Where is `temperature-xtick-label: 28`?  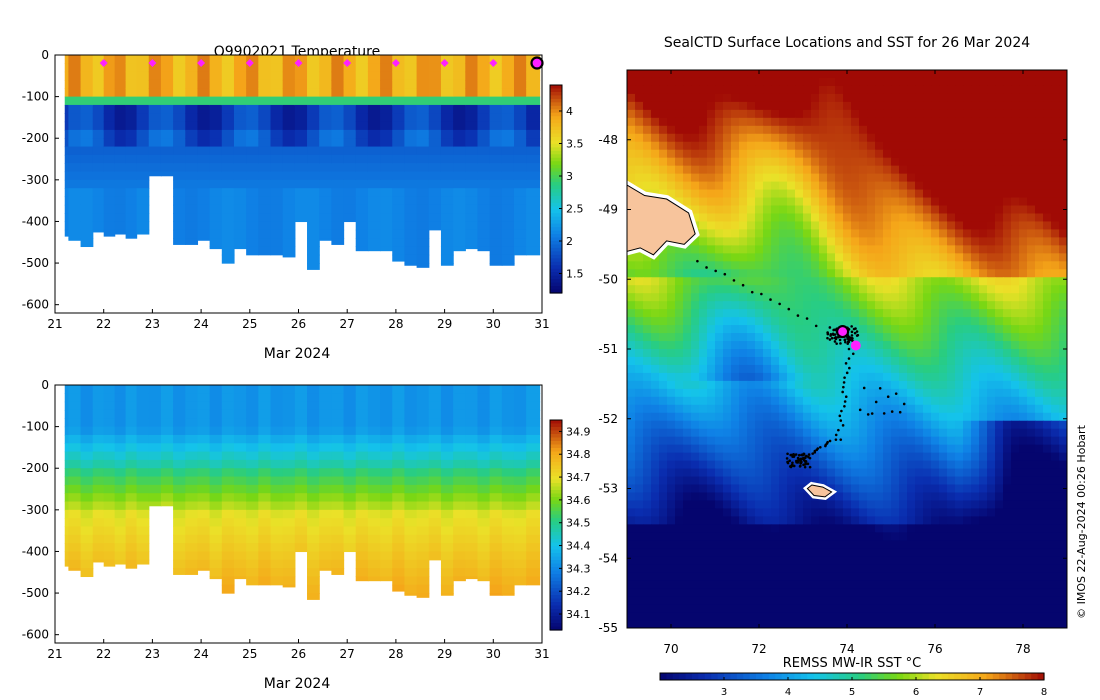 temperature-xtick-label: 28 is located at coordinates (395, 324).